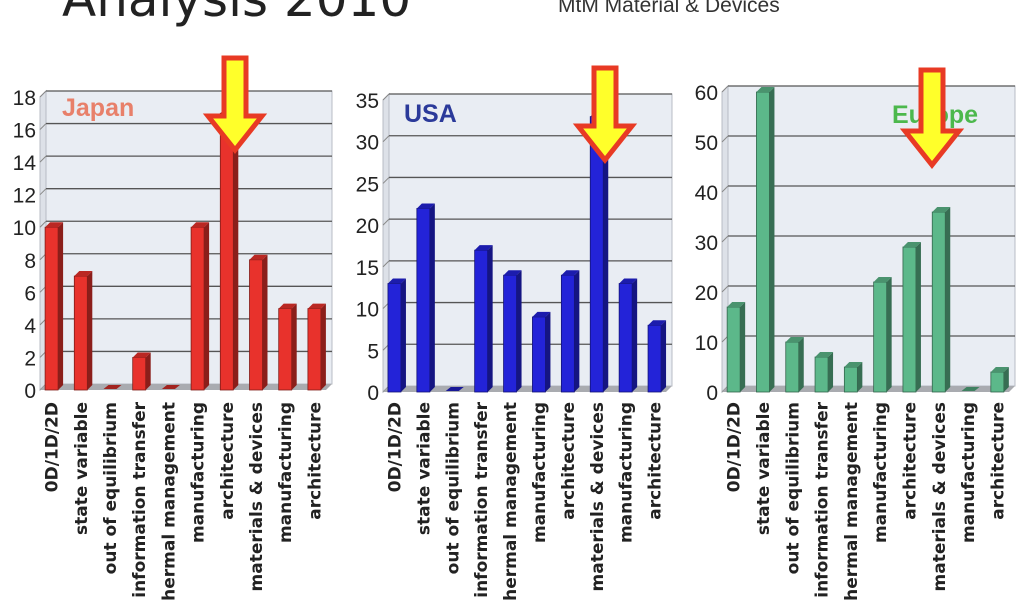 The image size is (1024, 600). I want to click on y-tick-label: 15, so click(367, 268).